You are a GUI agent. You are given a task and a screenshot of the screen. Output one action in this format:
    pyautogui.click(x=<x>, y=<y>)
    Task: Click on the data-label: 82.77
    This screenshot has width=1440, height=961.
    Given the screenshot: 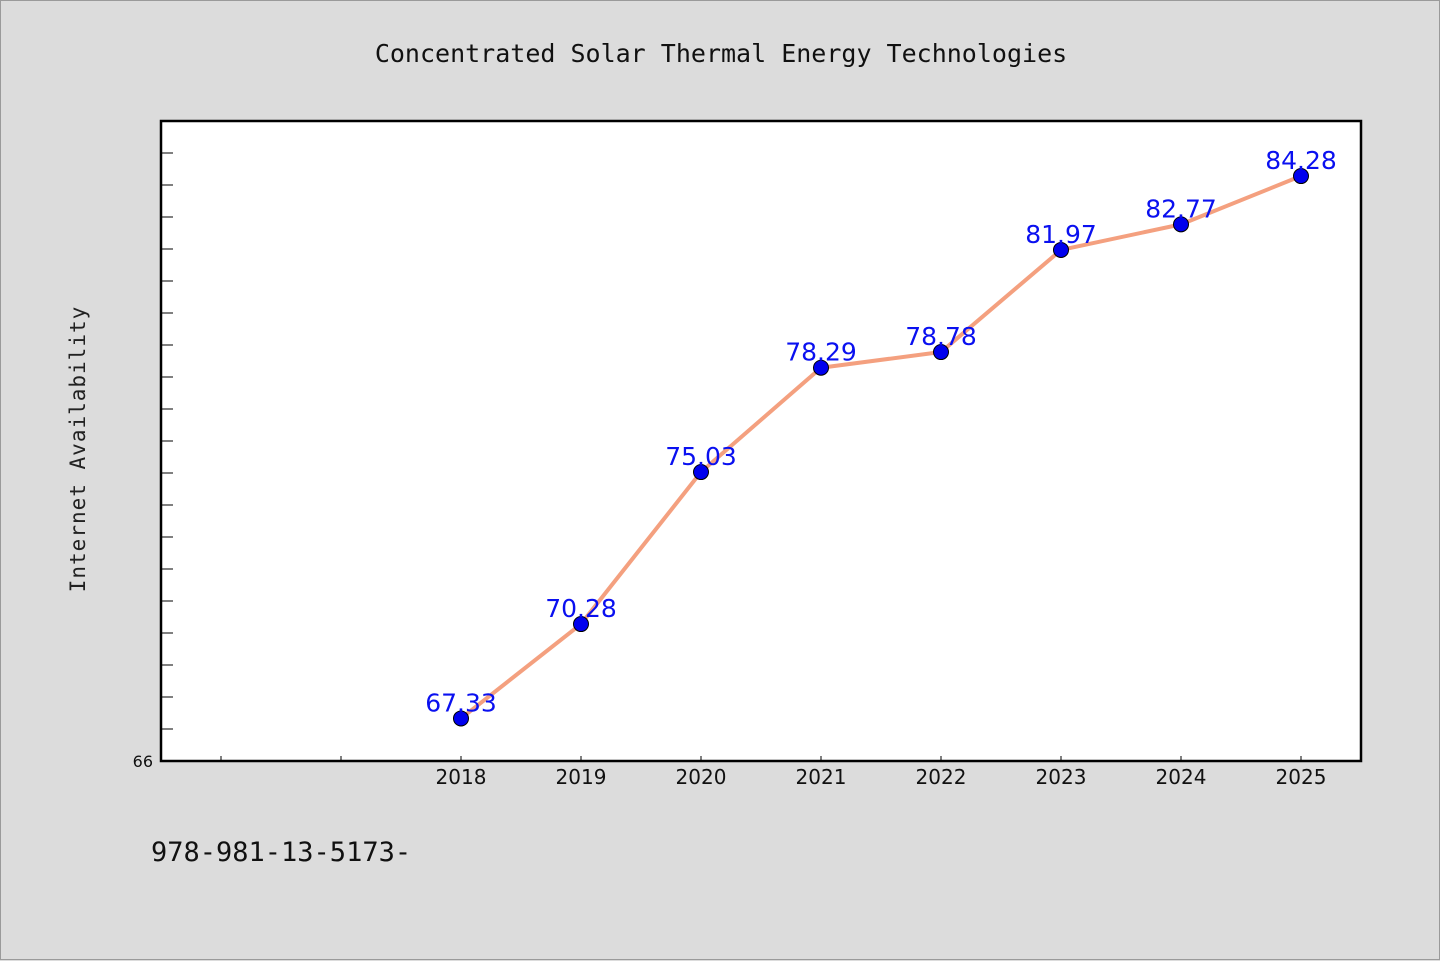 What is the action you would take?
    pyautogui.click(x=1181, y=208)
    